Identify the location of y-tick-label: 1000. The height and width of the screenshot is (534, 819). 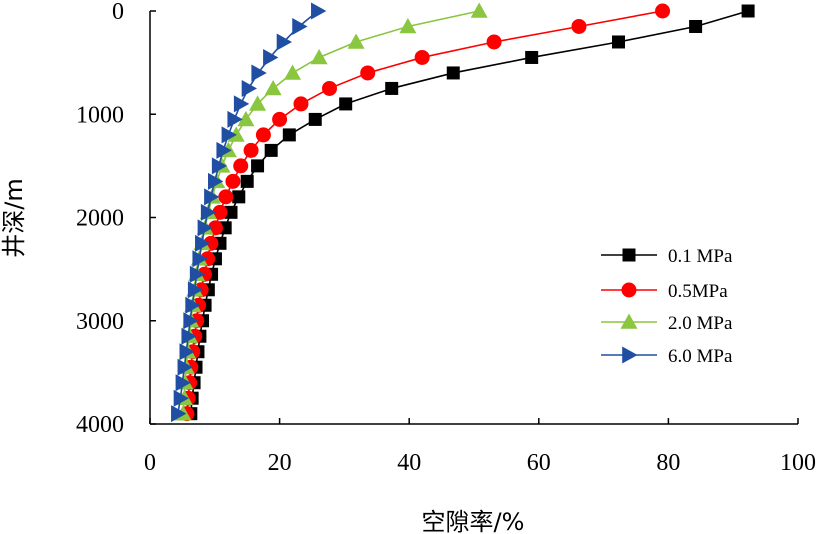
(100, 115).